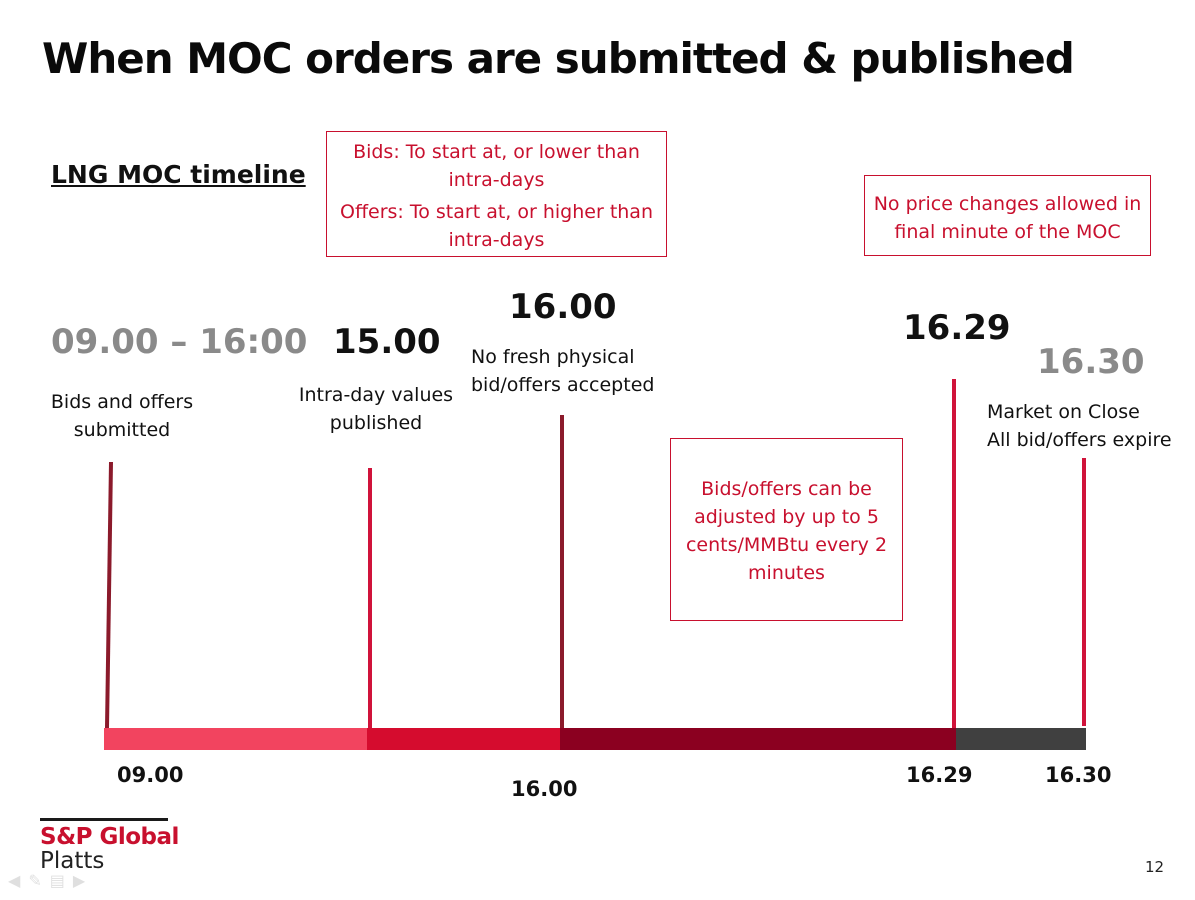 This screenshot has width=1195, height=900. What do you see at coordinates (758, 739) in the screenshot?
I see `segment-moc` at bounding box center [758, 739].